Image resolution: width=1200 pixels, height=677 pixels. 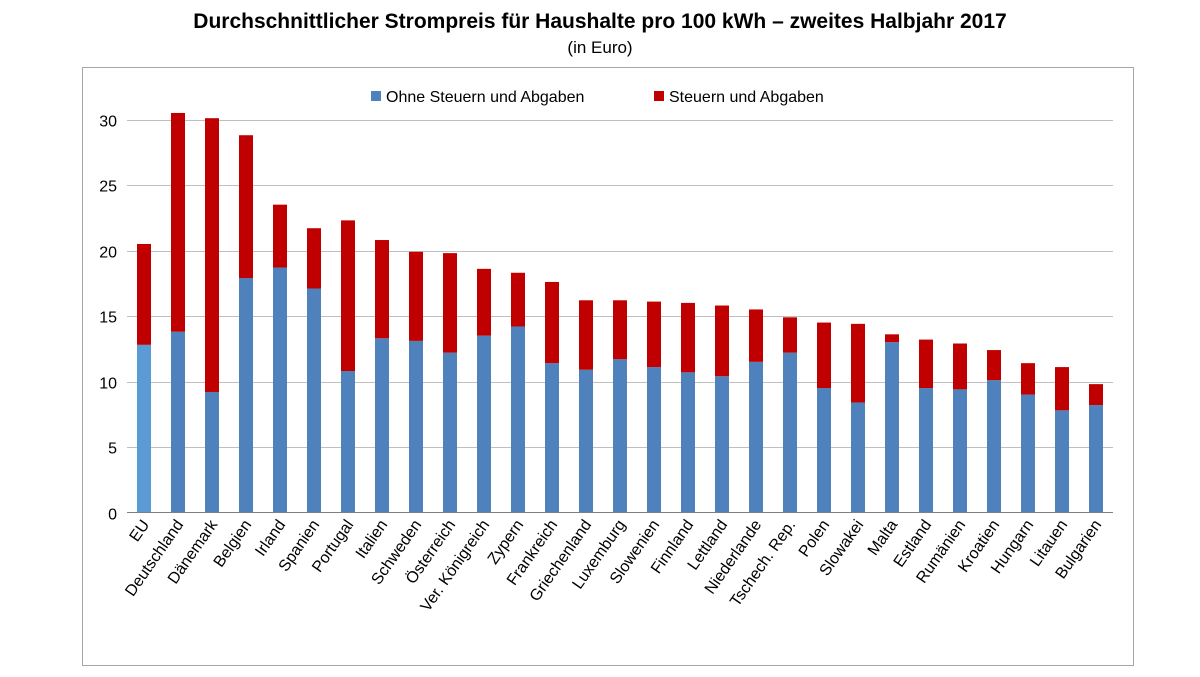 What do you see at coordinates (659, 96) in the screenshot?
I see `legend-swatch-steuern` at bounding box center [659, 96].